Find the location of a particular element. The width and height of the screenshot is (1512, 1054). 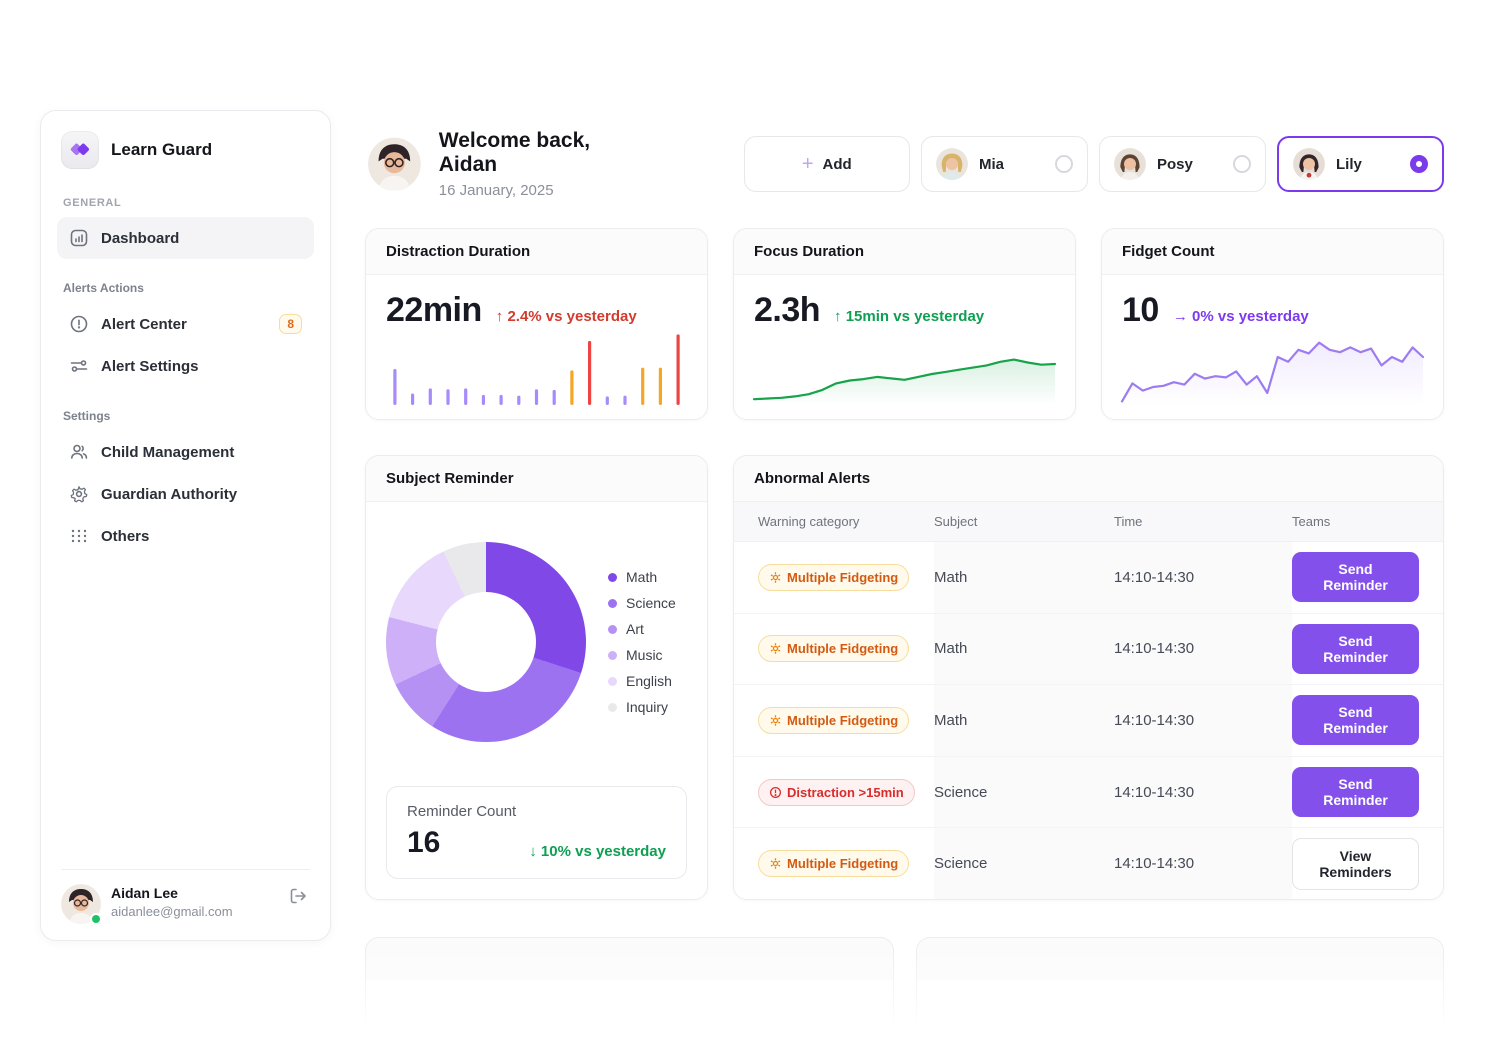

sidebar-item-child-management: Child Management is located at coordinates (185, 452).